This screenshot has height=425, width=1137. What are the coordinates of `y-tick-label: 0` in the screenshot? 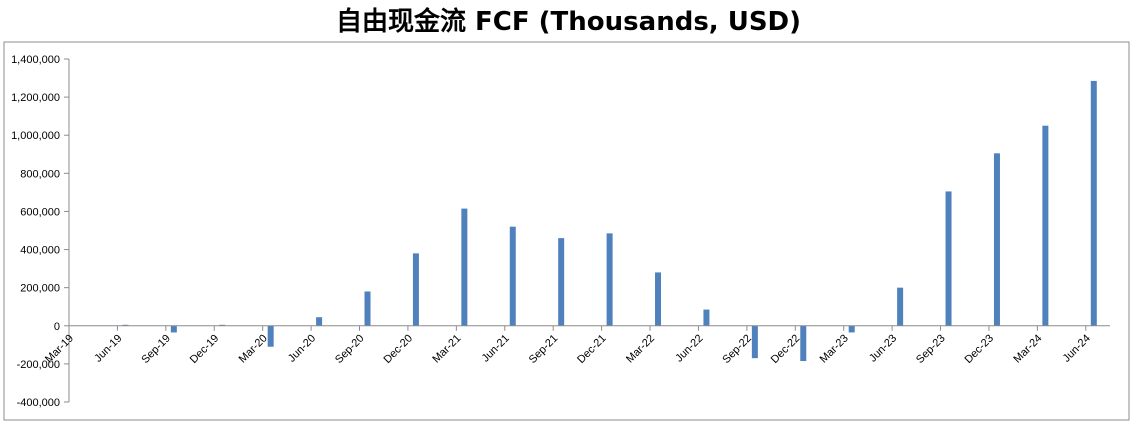 It's located at (57, 327).